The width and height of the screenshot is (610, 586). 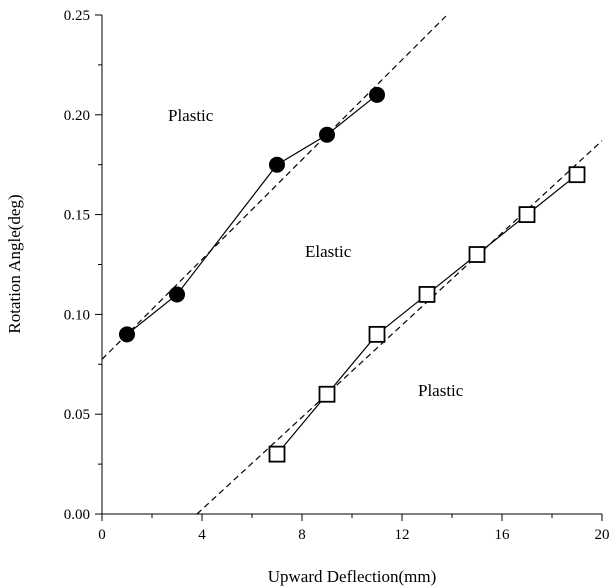 I want to click on annotation-plastic-lower: Plastic, so click(x=441, y=390).